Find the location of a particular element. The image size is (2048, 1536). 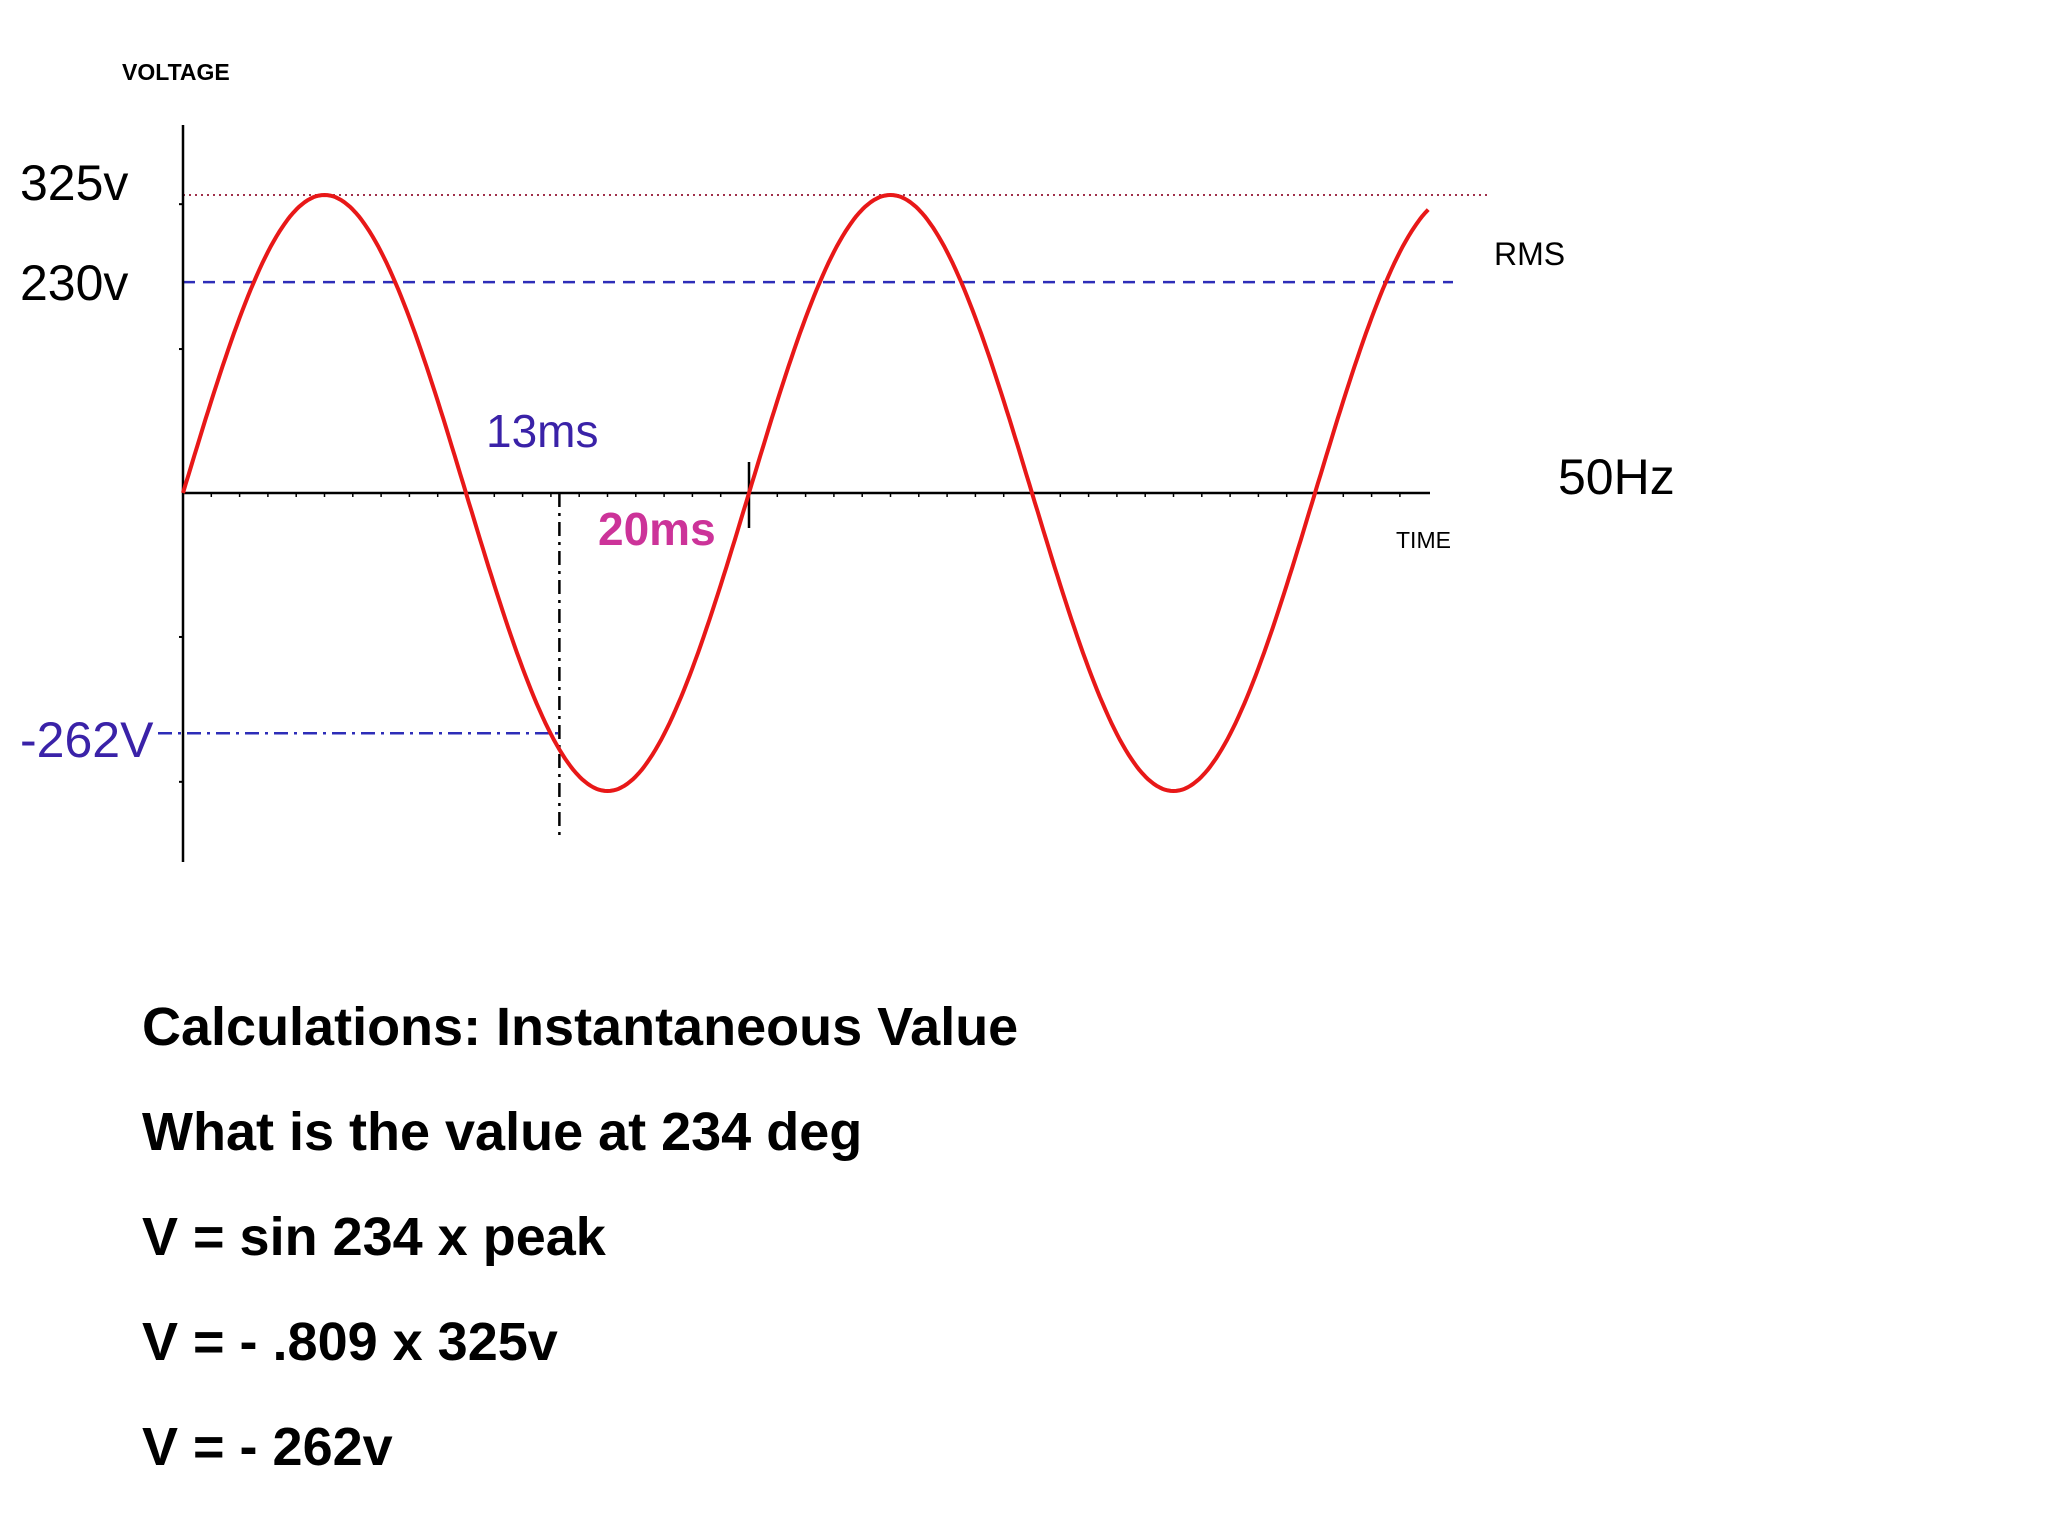

y-axis-title: VOLTAGE is located at coordinates (176, 72).